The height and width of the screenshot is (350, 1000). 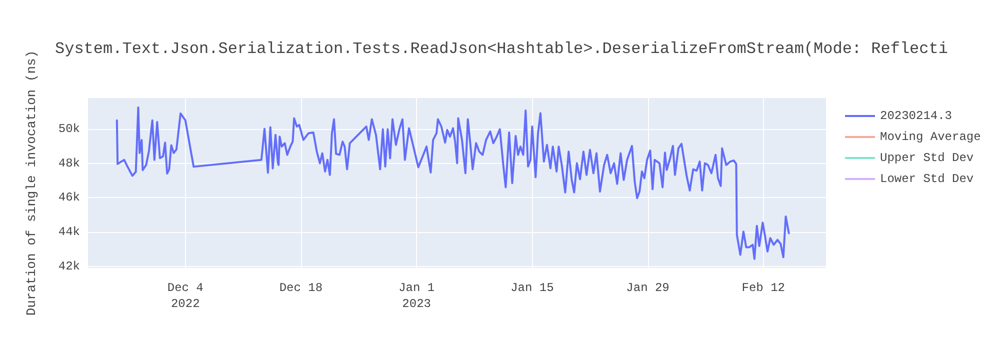 I want to click on x-tick-label: Feb 12, so click(x=763, y=288).